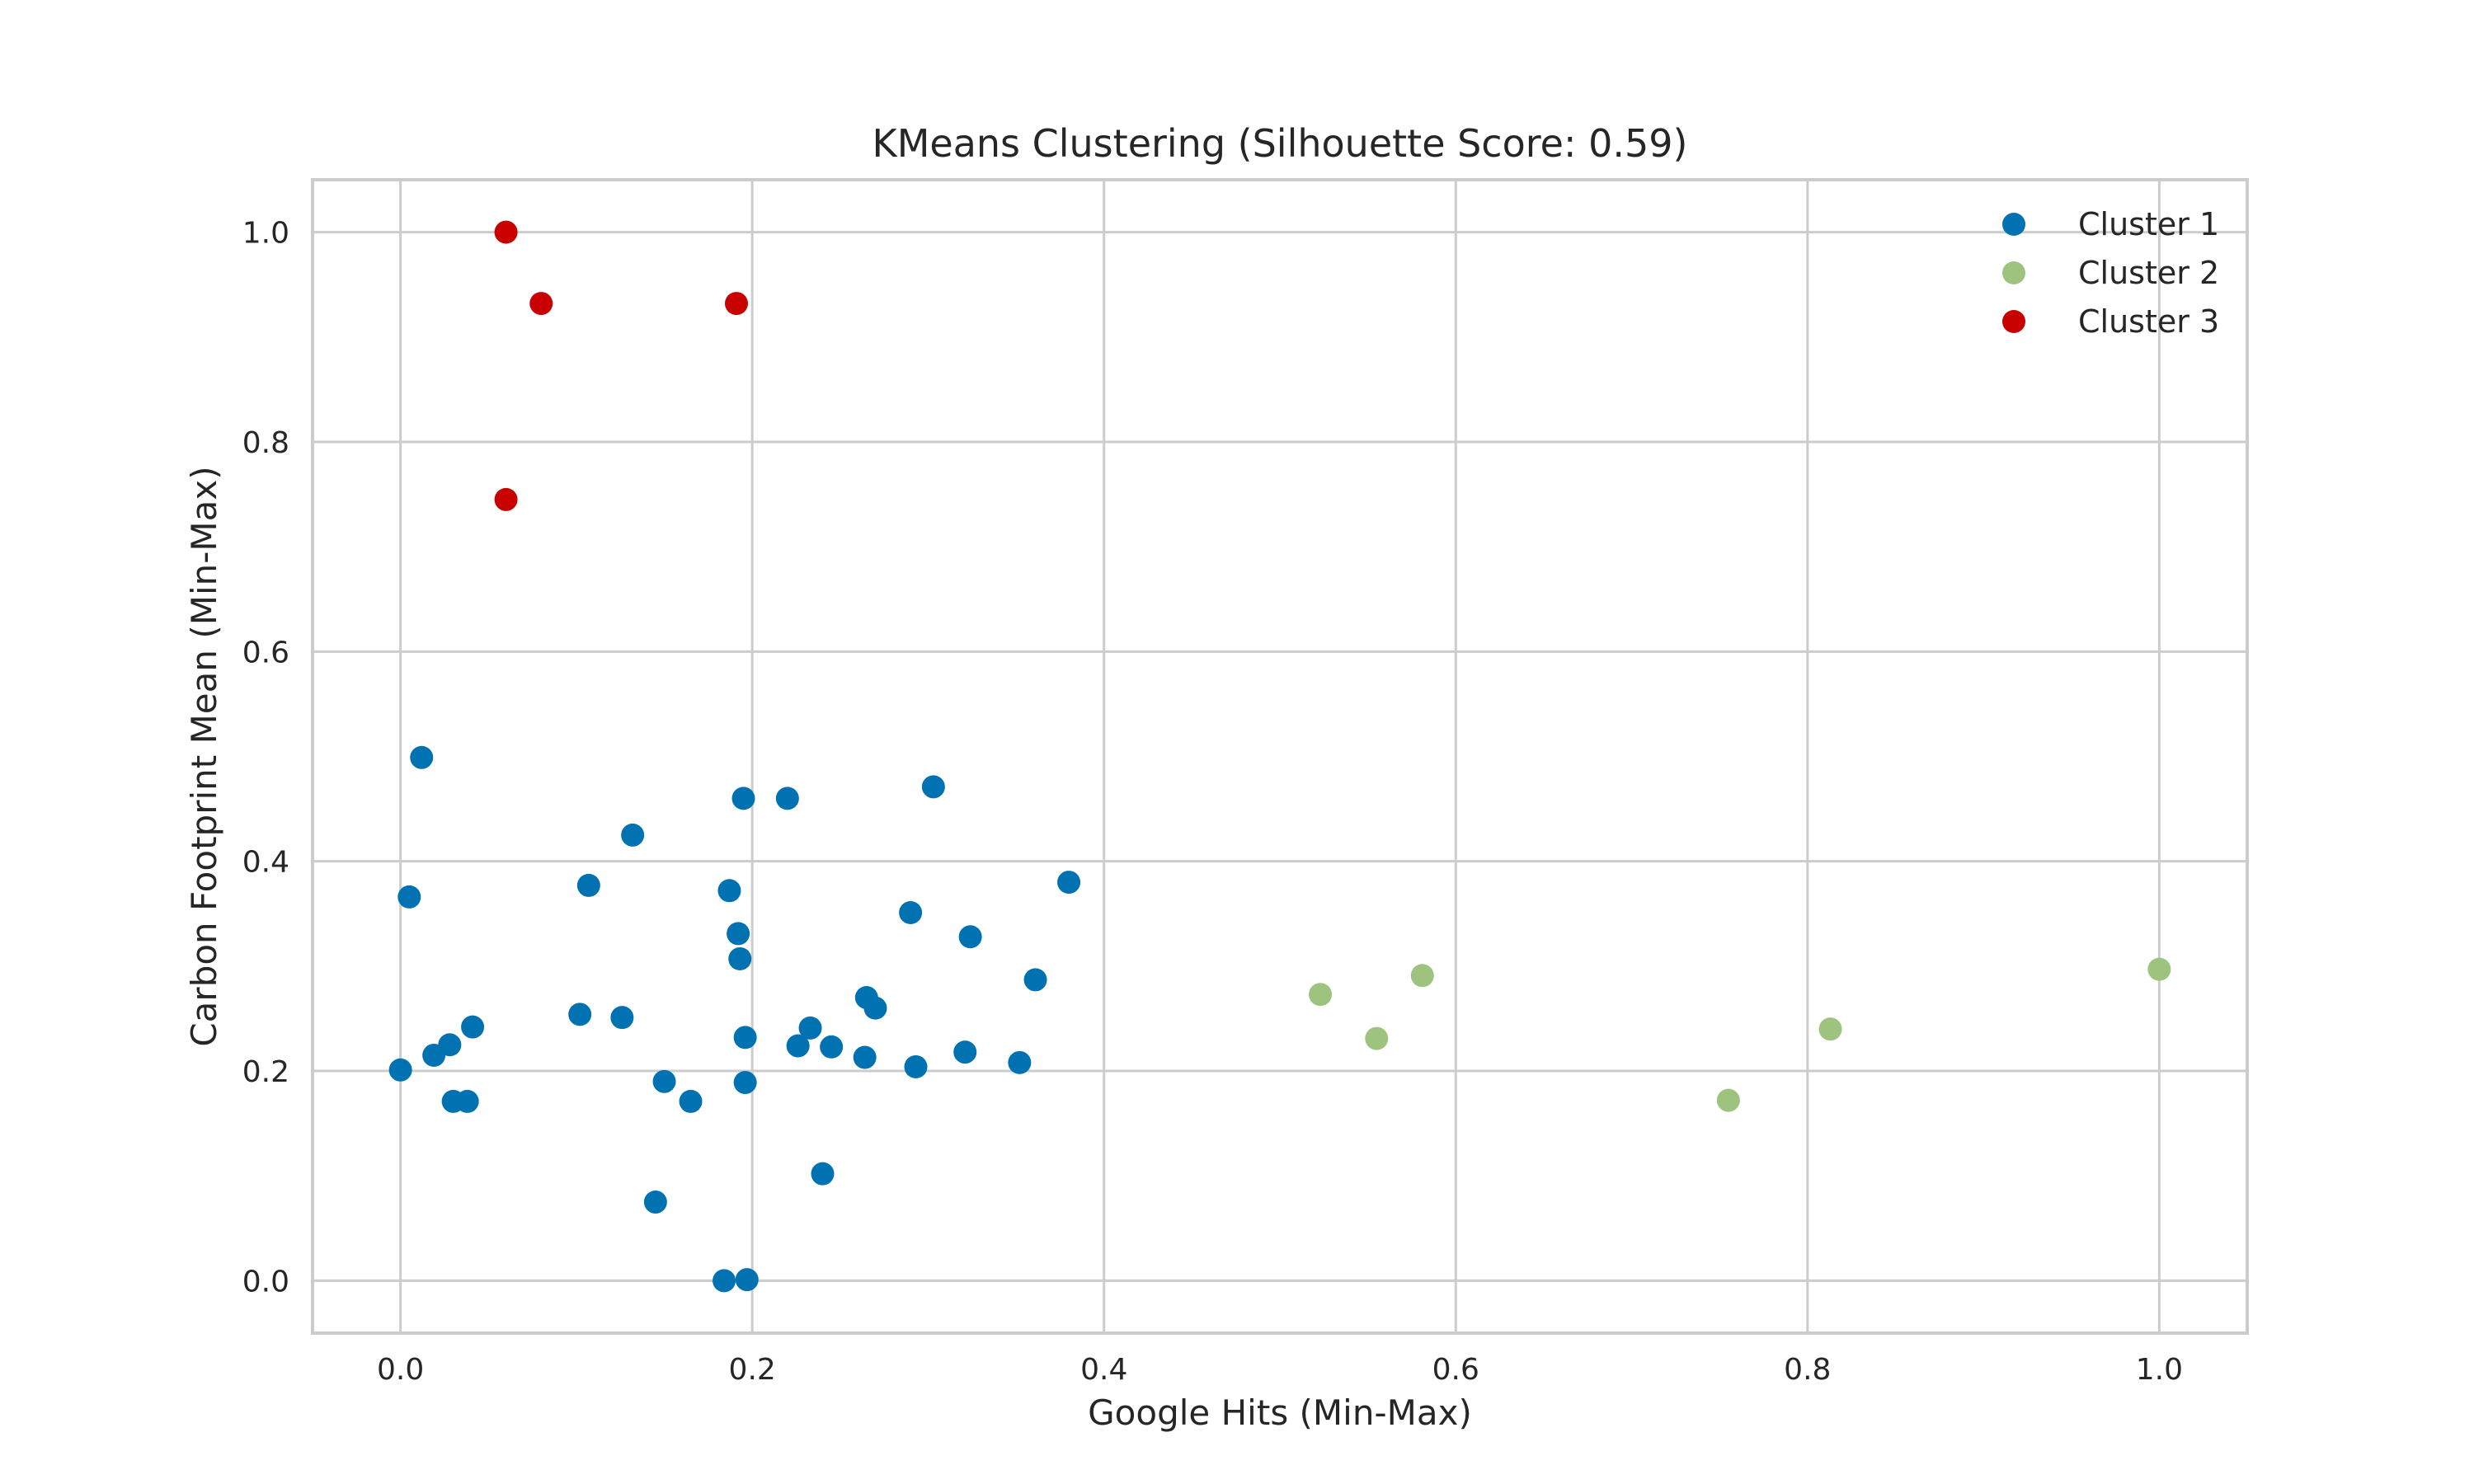 Image resolution: width=2474 pixels, height=1484 pixels. I want to click on legend-label-cluster-1: Cluster 1, so click(2148, 224).